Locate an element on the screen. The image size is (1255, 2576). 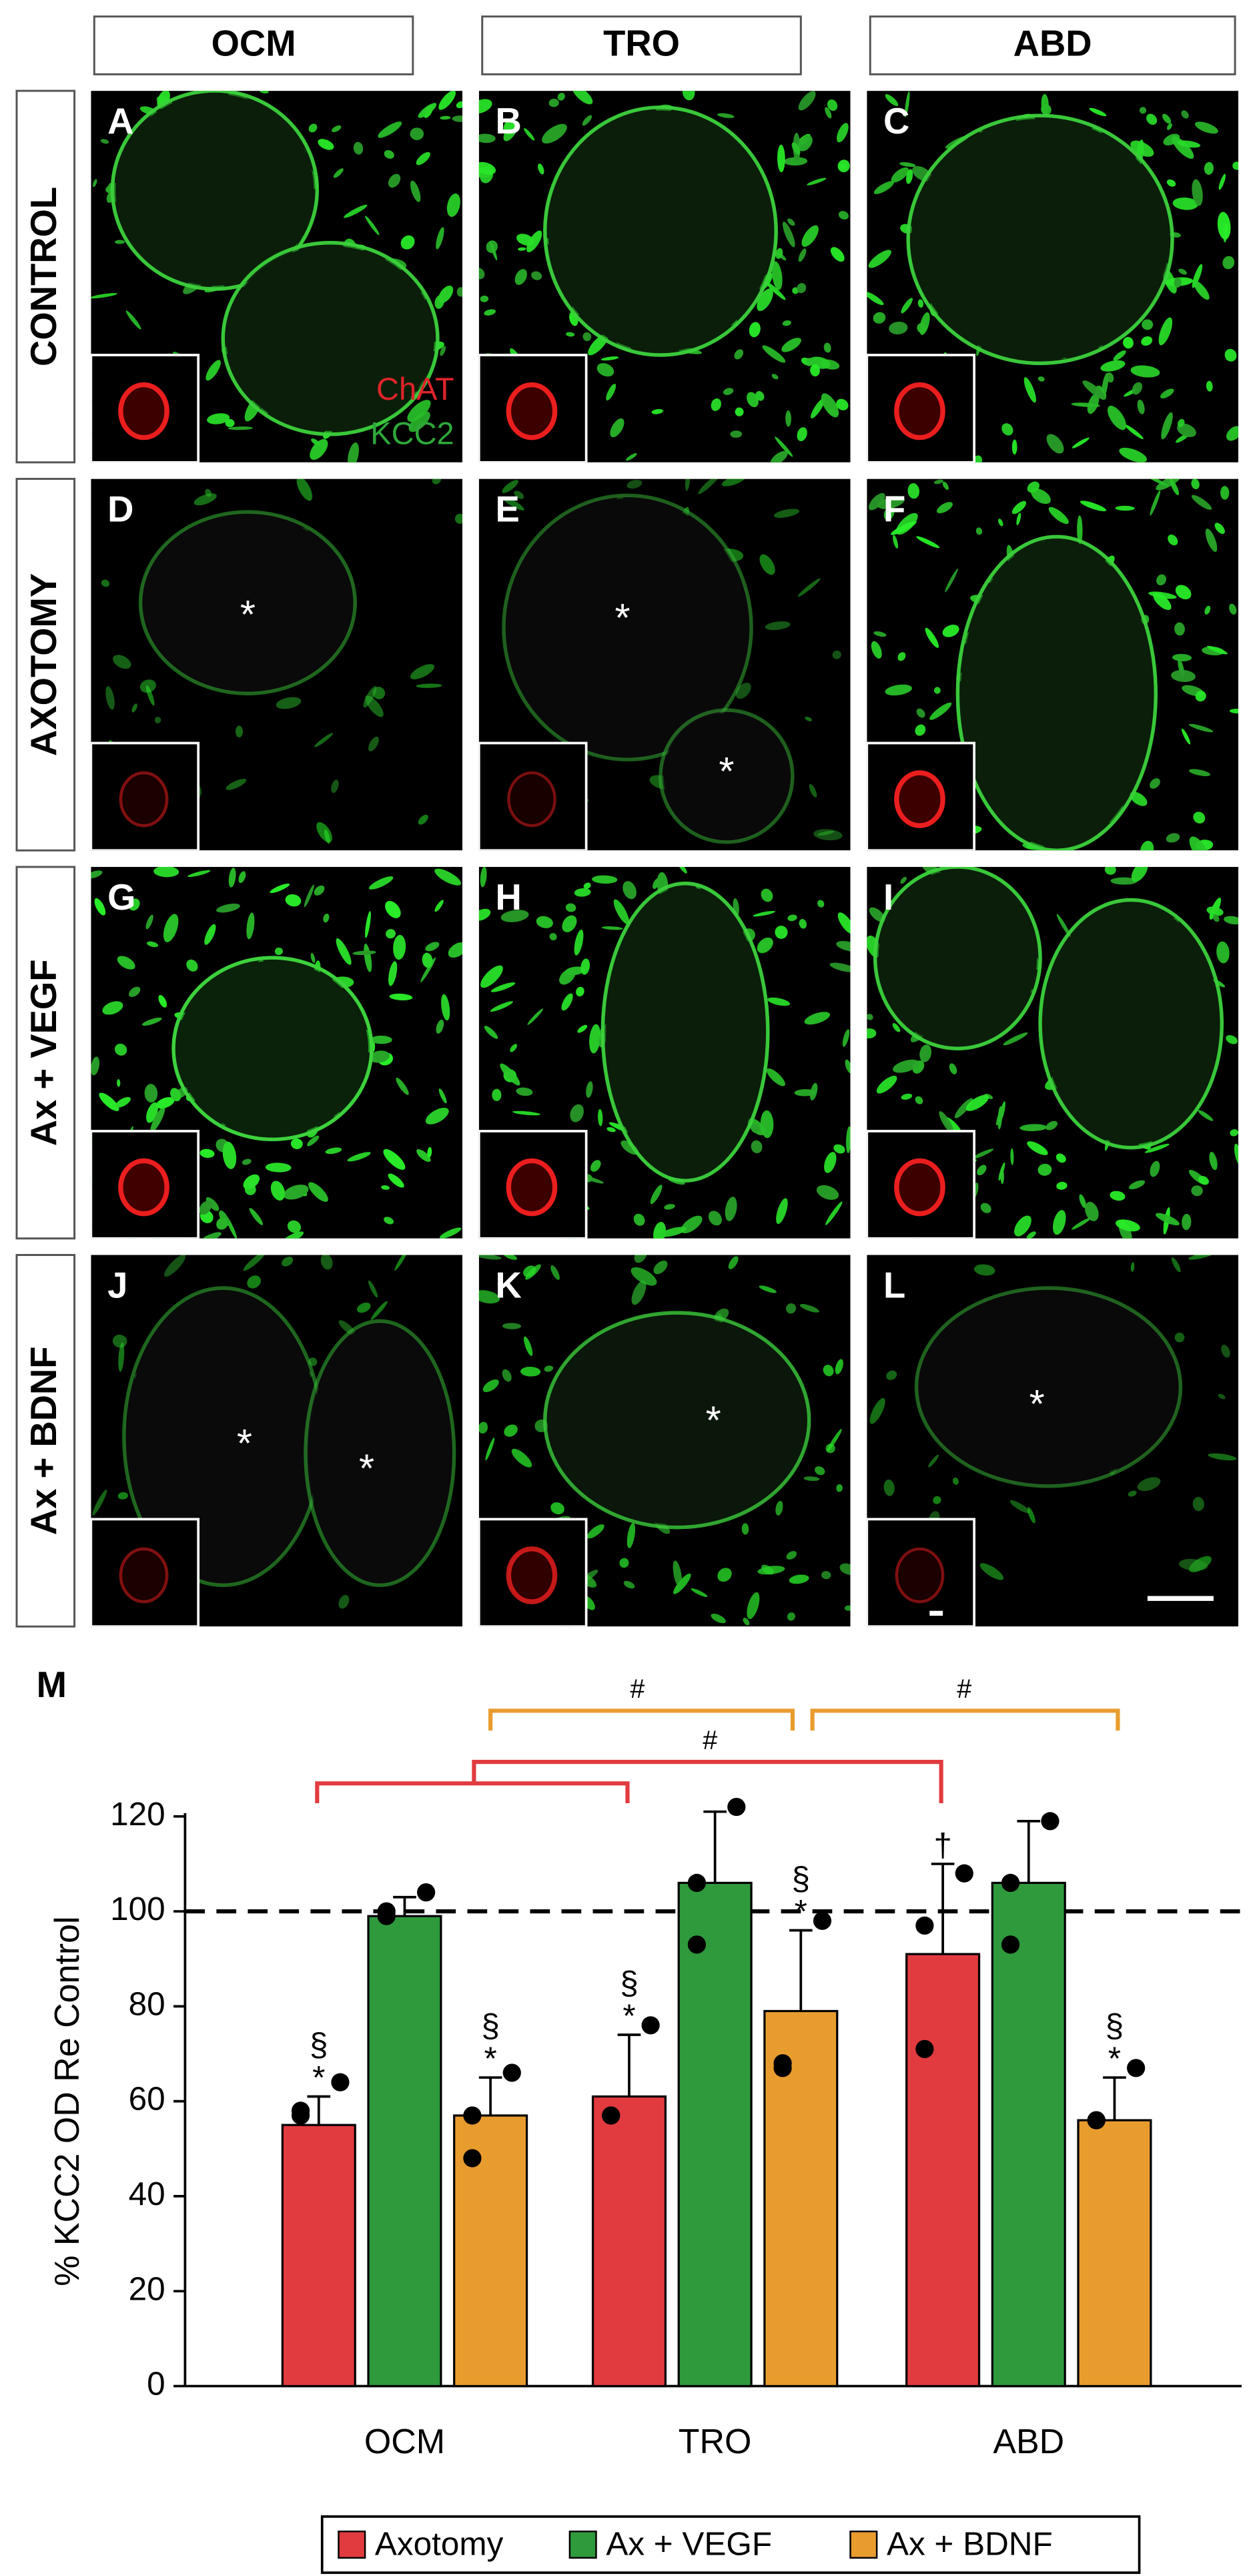
column-header: OCM is located at coordinates (254, 43).